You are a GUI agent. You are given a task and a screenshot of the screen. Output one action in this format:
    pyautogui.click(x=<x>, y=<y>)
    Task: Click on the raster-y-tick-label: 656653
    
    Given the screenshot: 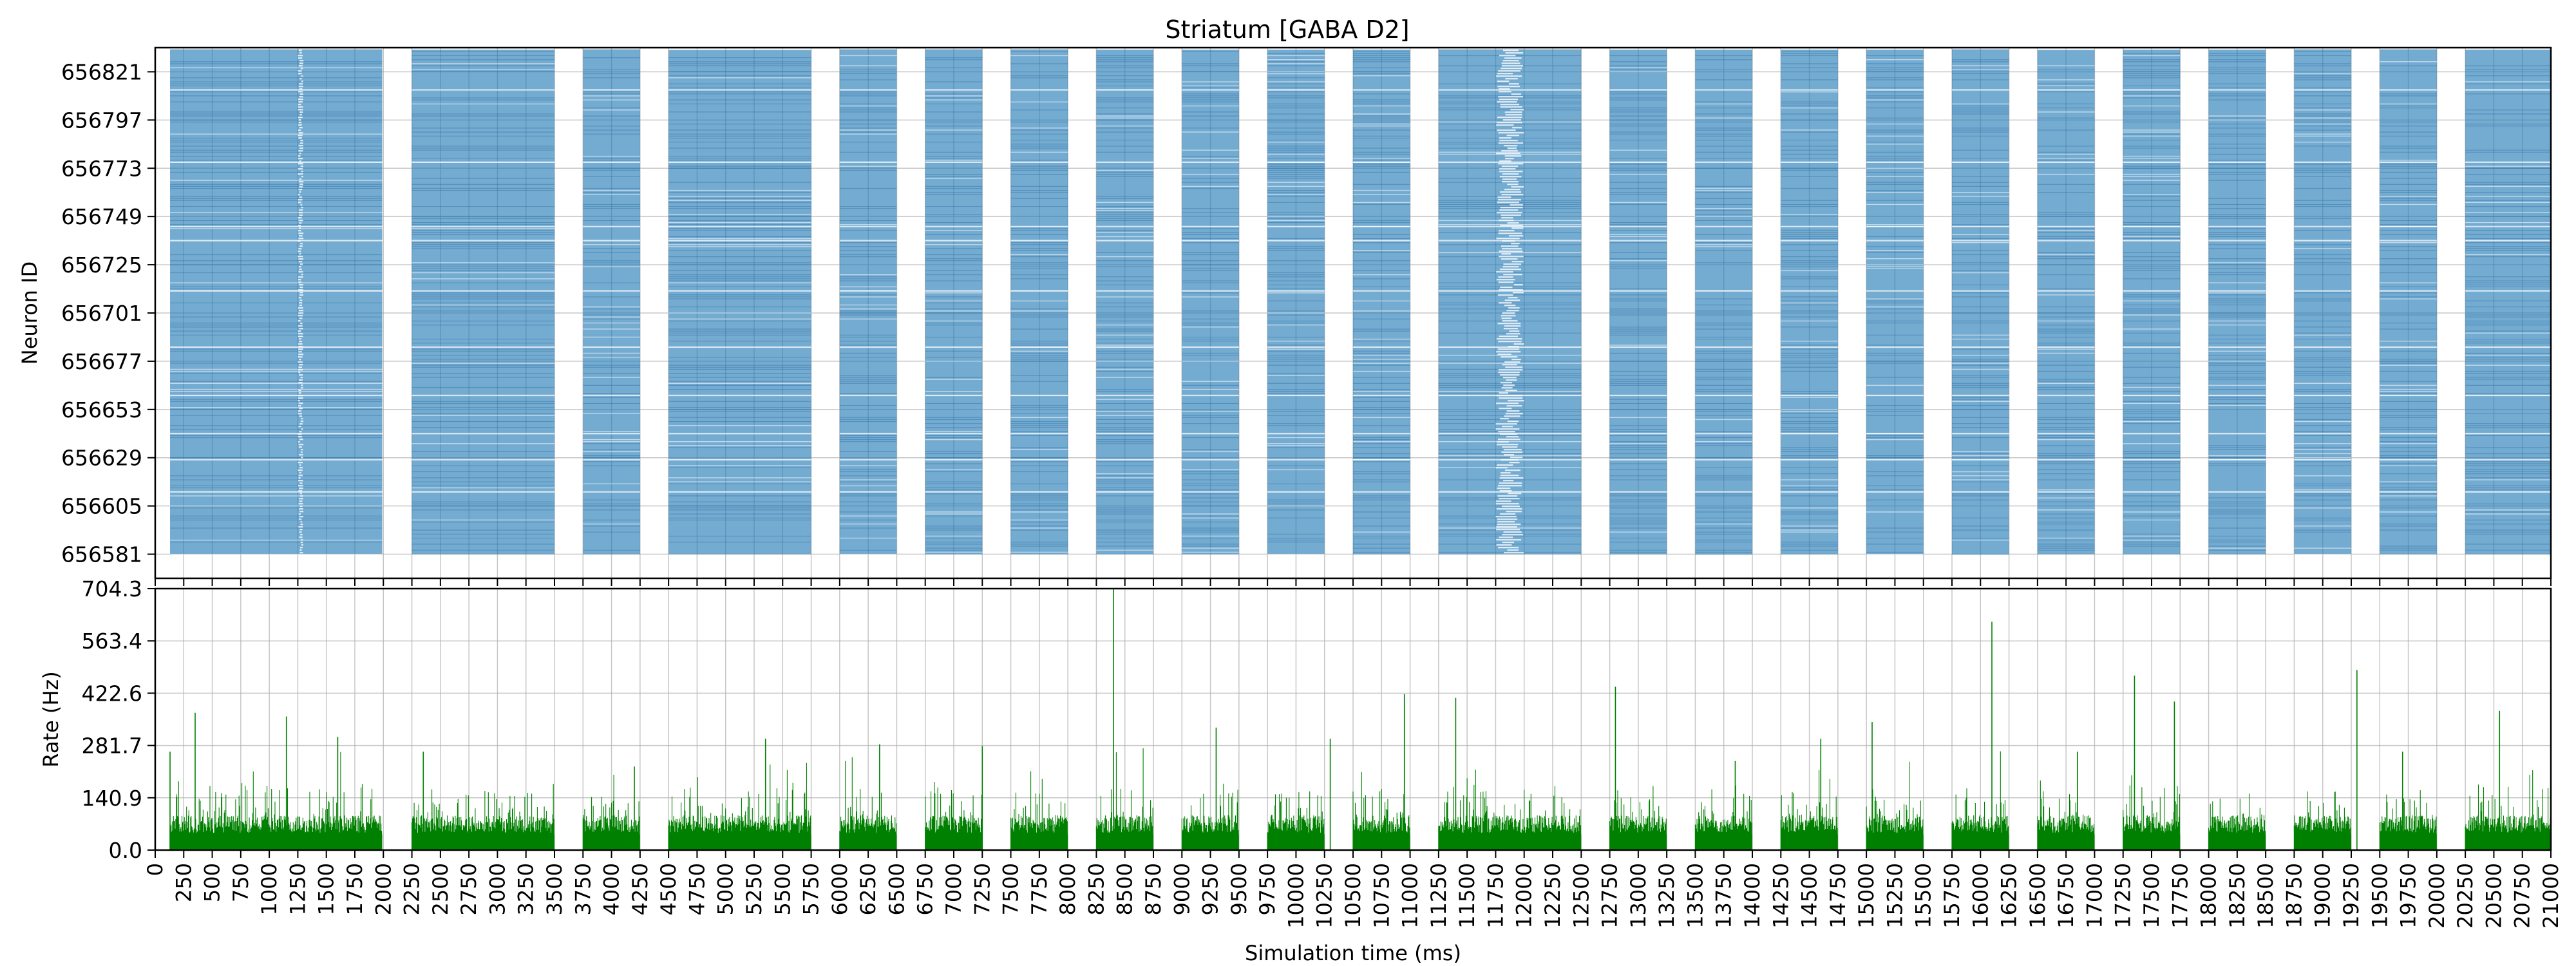 What is the action you would take?
    pyautogui.click(x=101, y=410)
    